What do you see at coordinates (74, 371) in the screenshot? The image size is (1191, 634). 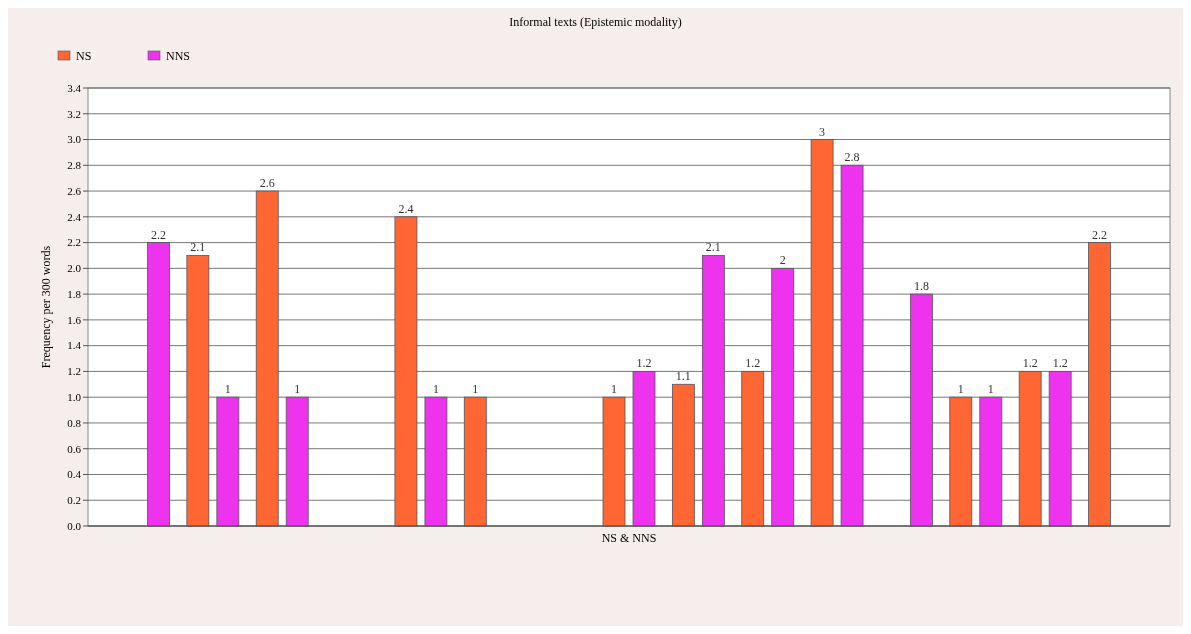 I see `y-tick-label: 1.2` at bounding box center [74, 371].